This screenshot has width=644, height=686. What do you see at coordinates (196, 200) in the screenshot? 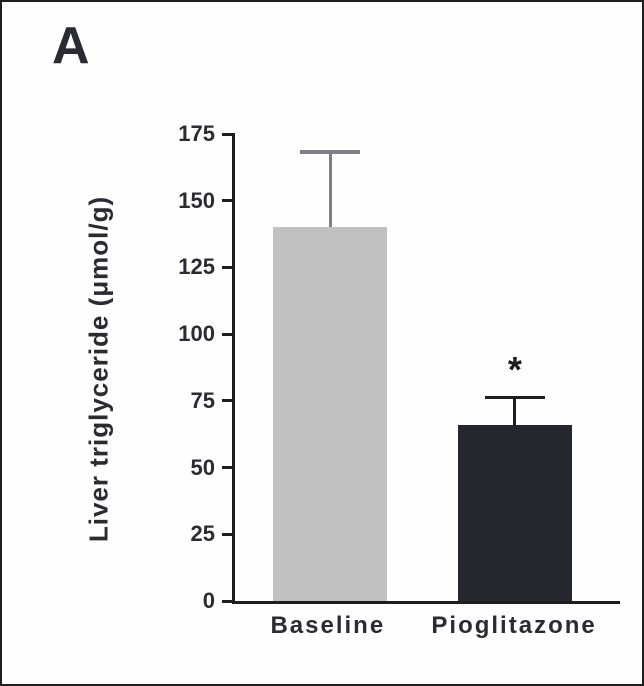
I see `y-tick-label: 150` at bounding box center [196, 200].